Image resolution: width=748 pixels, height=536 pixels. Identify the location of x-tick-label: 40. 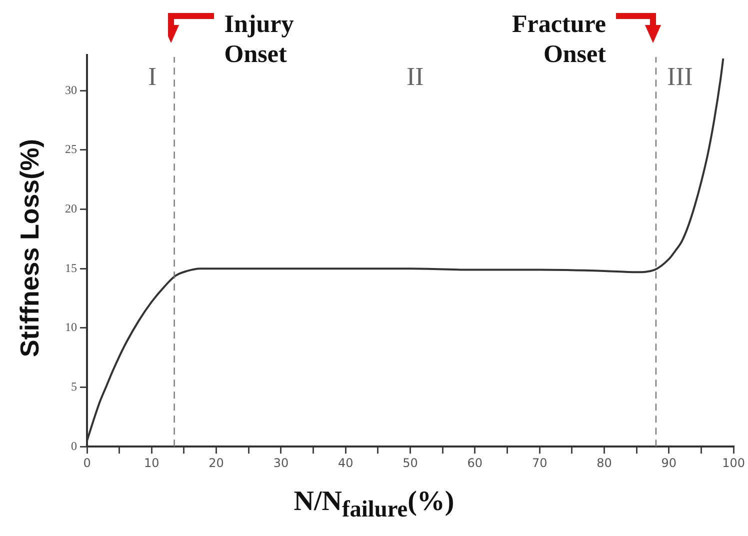
(346, 463).